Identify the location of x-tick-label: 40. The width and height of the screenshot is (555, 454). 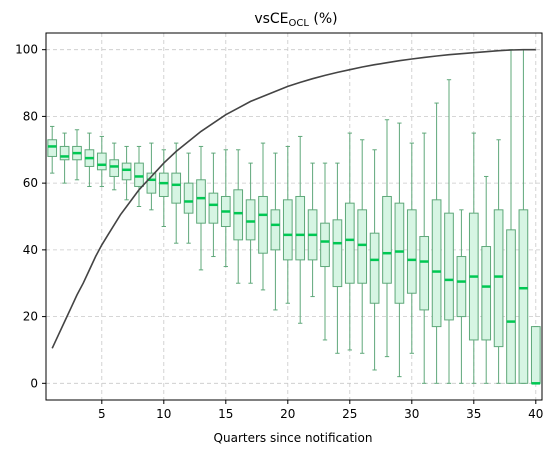
(535, 414).